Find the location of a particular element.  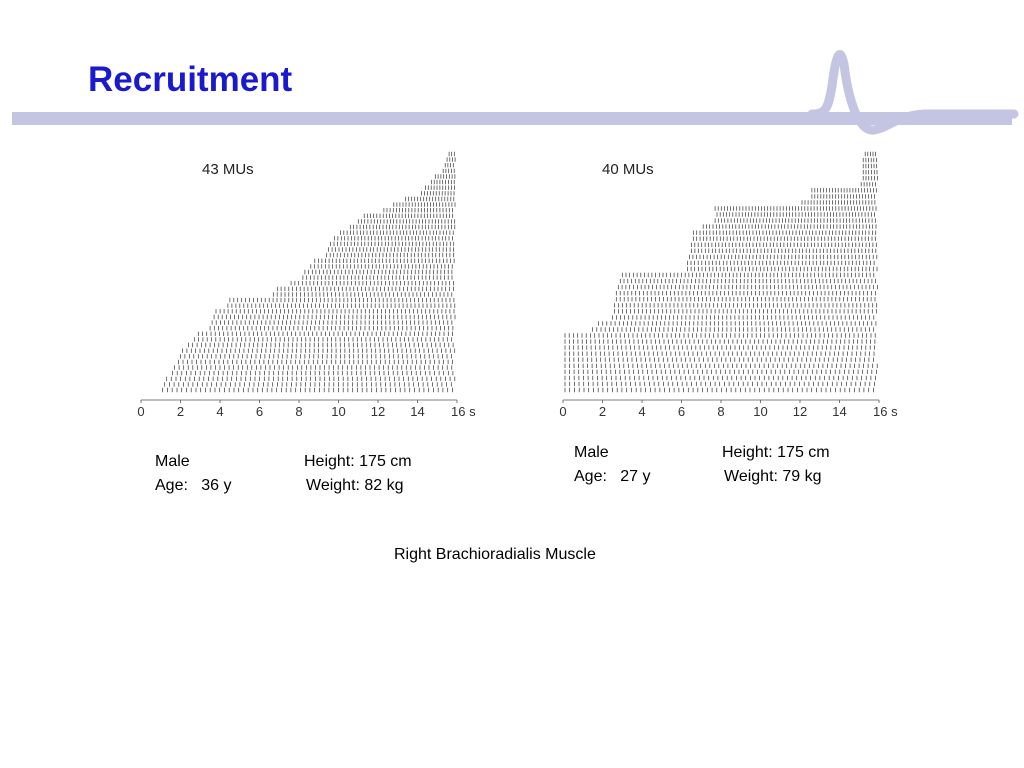

subject-sex-left: Male is located at coordinates (172, 461).